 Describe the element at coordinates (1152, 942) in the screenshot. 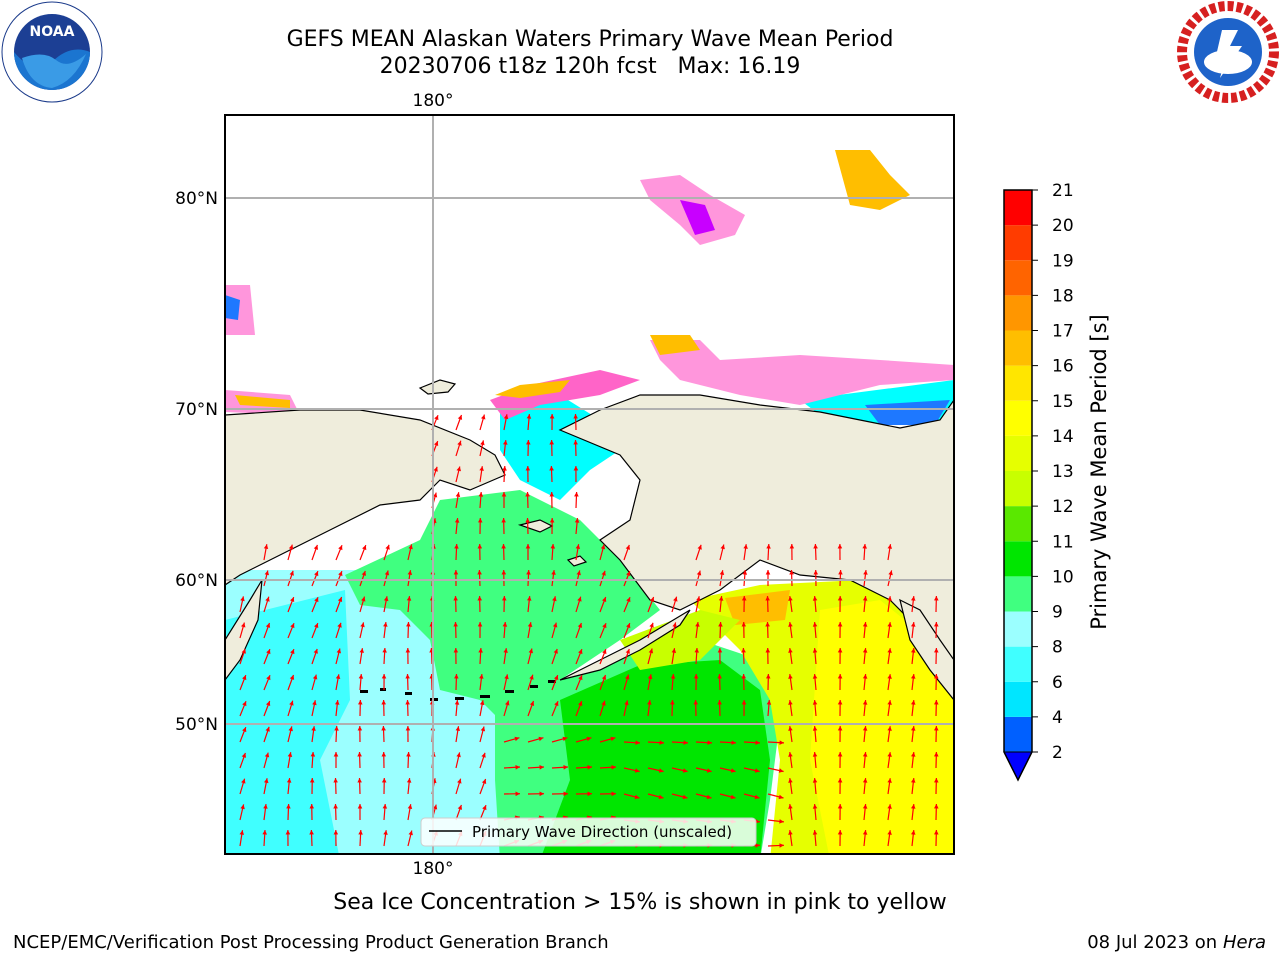

I see `footer-date-text: 08 Jul 2023 on` at that location.